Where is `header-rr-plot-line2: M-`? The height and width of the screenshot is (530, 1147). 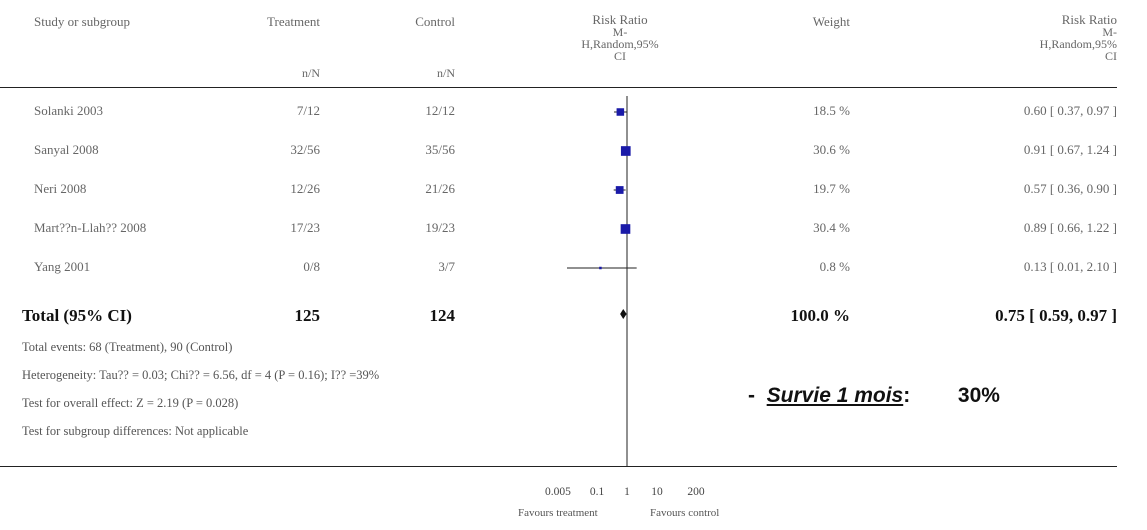
header-rr-plot-line2: M- is located at coordinates (620, 32).